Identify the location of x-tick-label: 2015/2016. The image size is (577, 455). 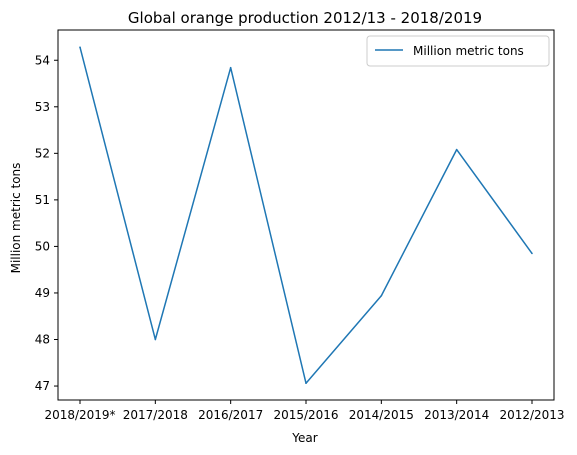
(305, 415).